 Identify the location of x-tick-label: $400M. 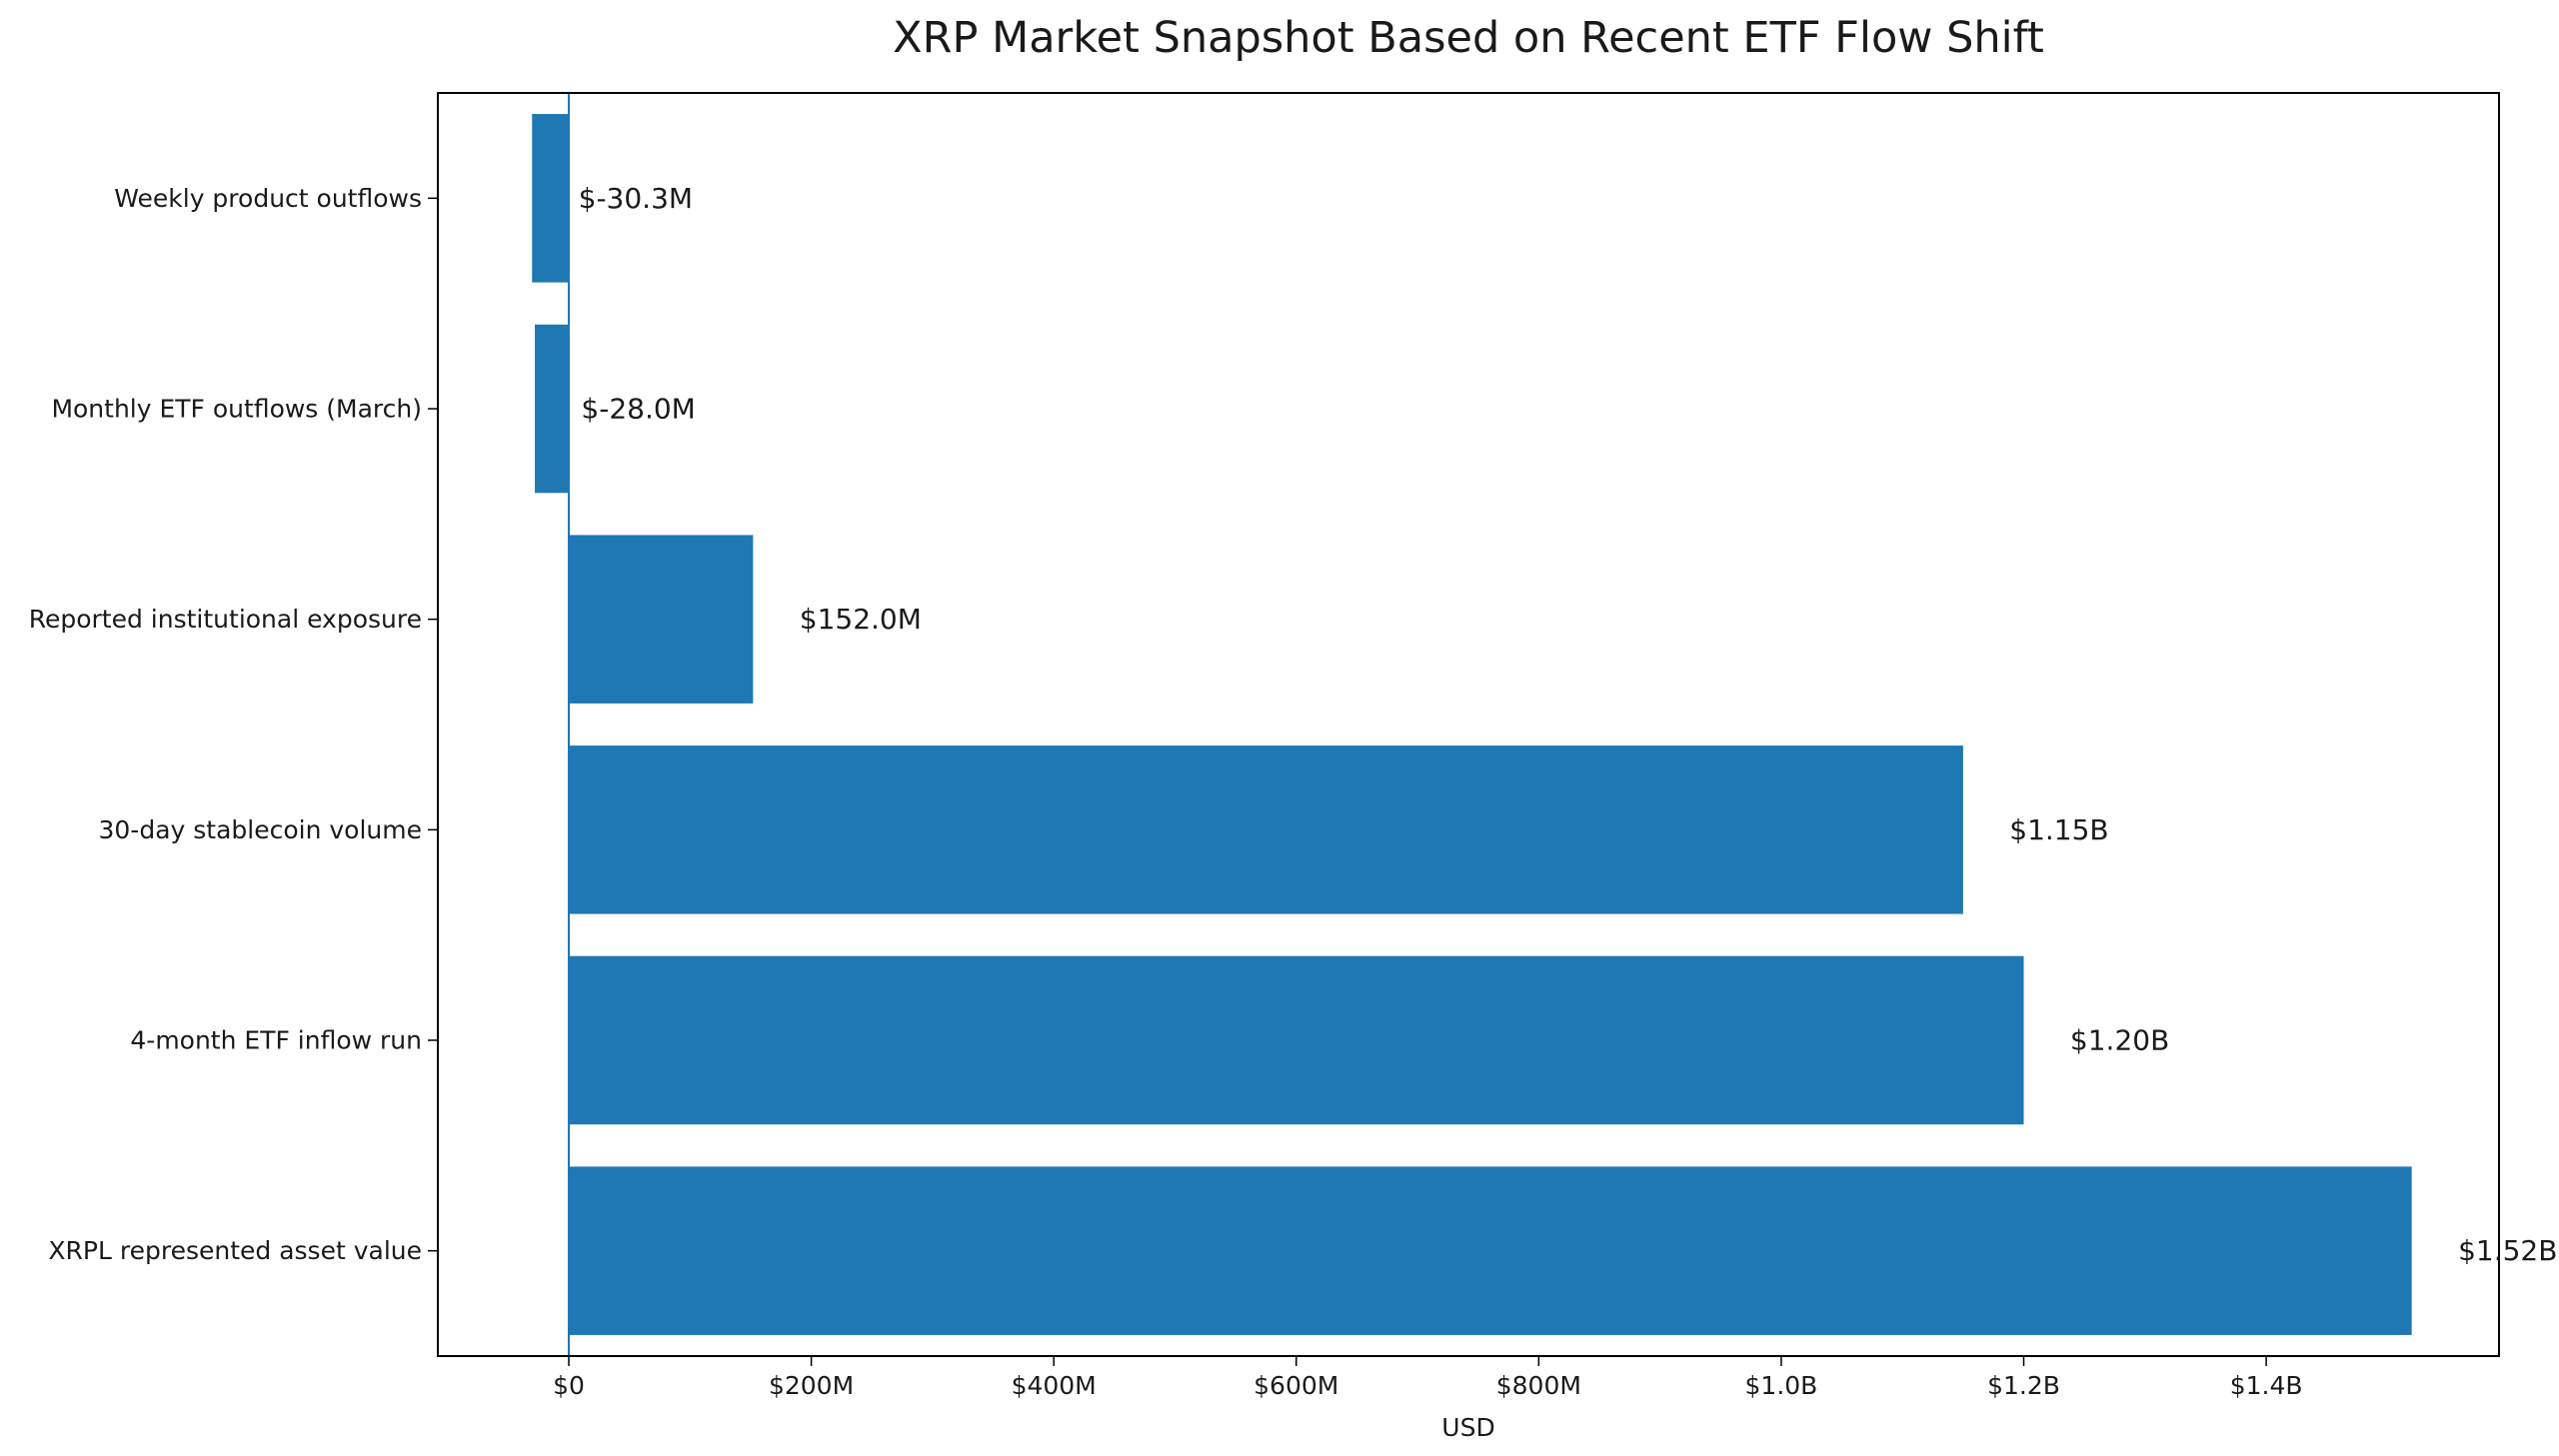
(1054, 1385).